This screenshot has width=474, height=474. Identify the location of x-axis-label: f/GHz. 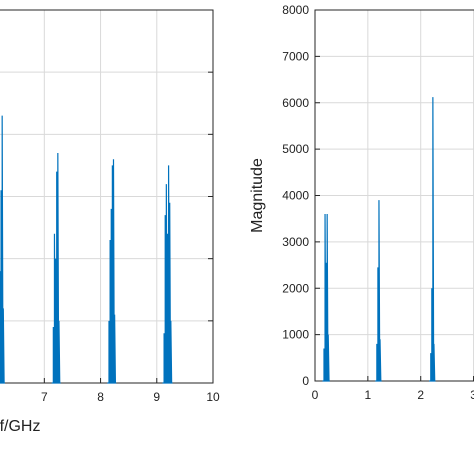
(20, 426).